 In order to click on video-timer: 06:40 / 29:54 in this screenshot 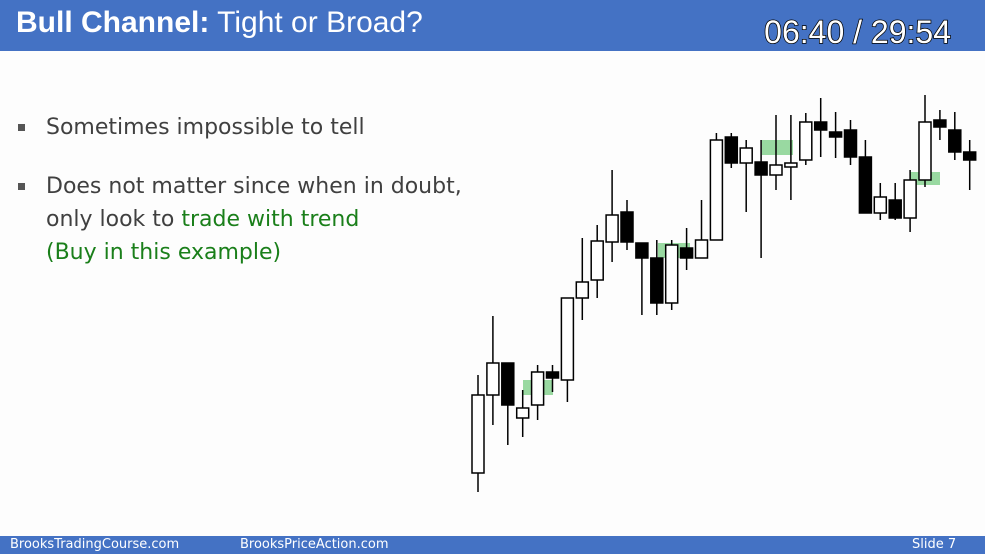, I will do `click(857, 32)`.